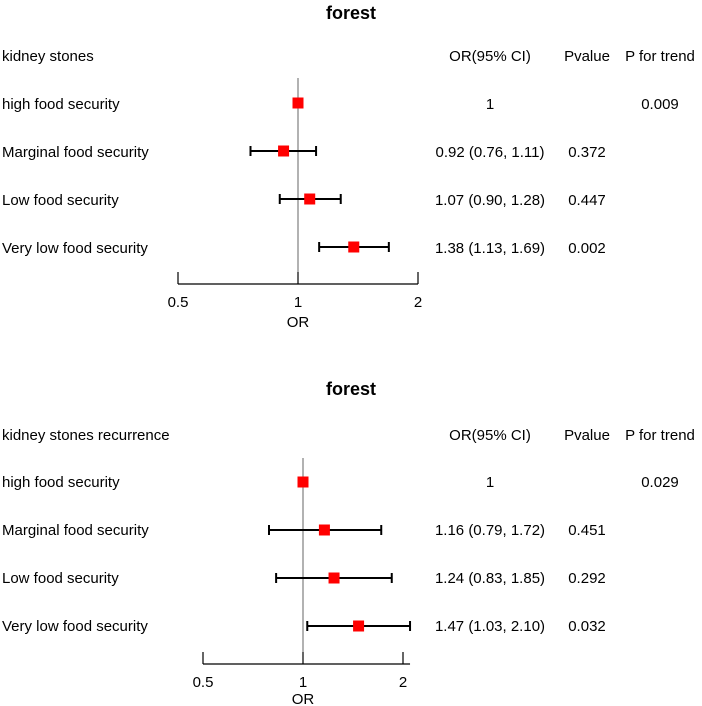 This screenshot has height=706, width=702. Describe the element at coordinates (178, 302) in the screenshot. I see `panel-1-tick-label-0: 0.5` at that location.